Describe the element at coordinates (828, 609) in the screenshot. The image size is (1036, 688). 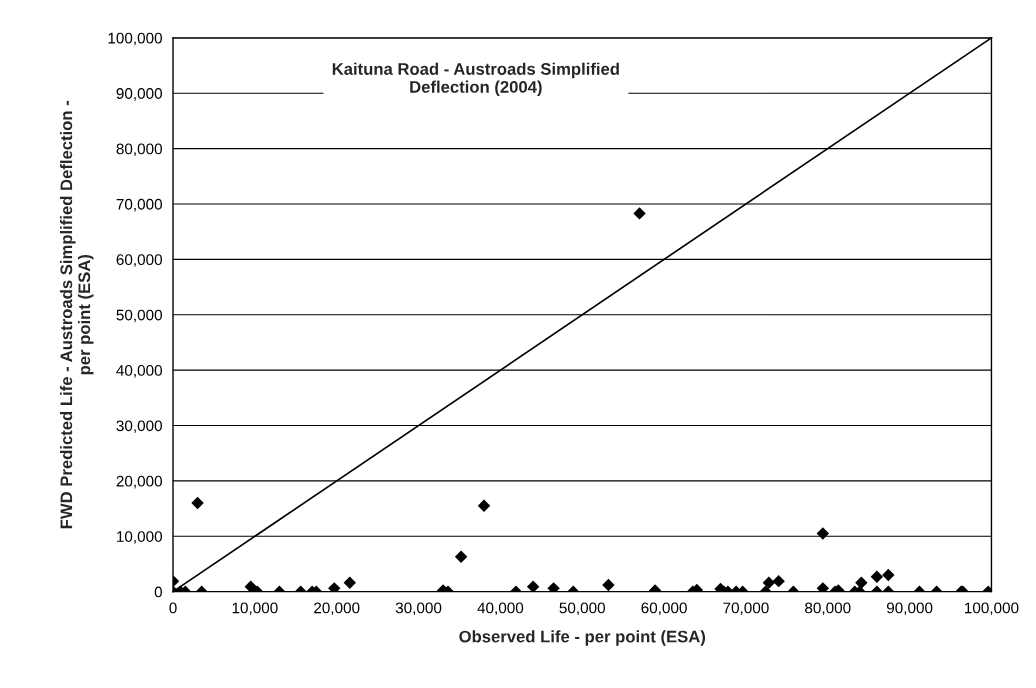
I see `x-tick-label: 80,000` at that location.